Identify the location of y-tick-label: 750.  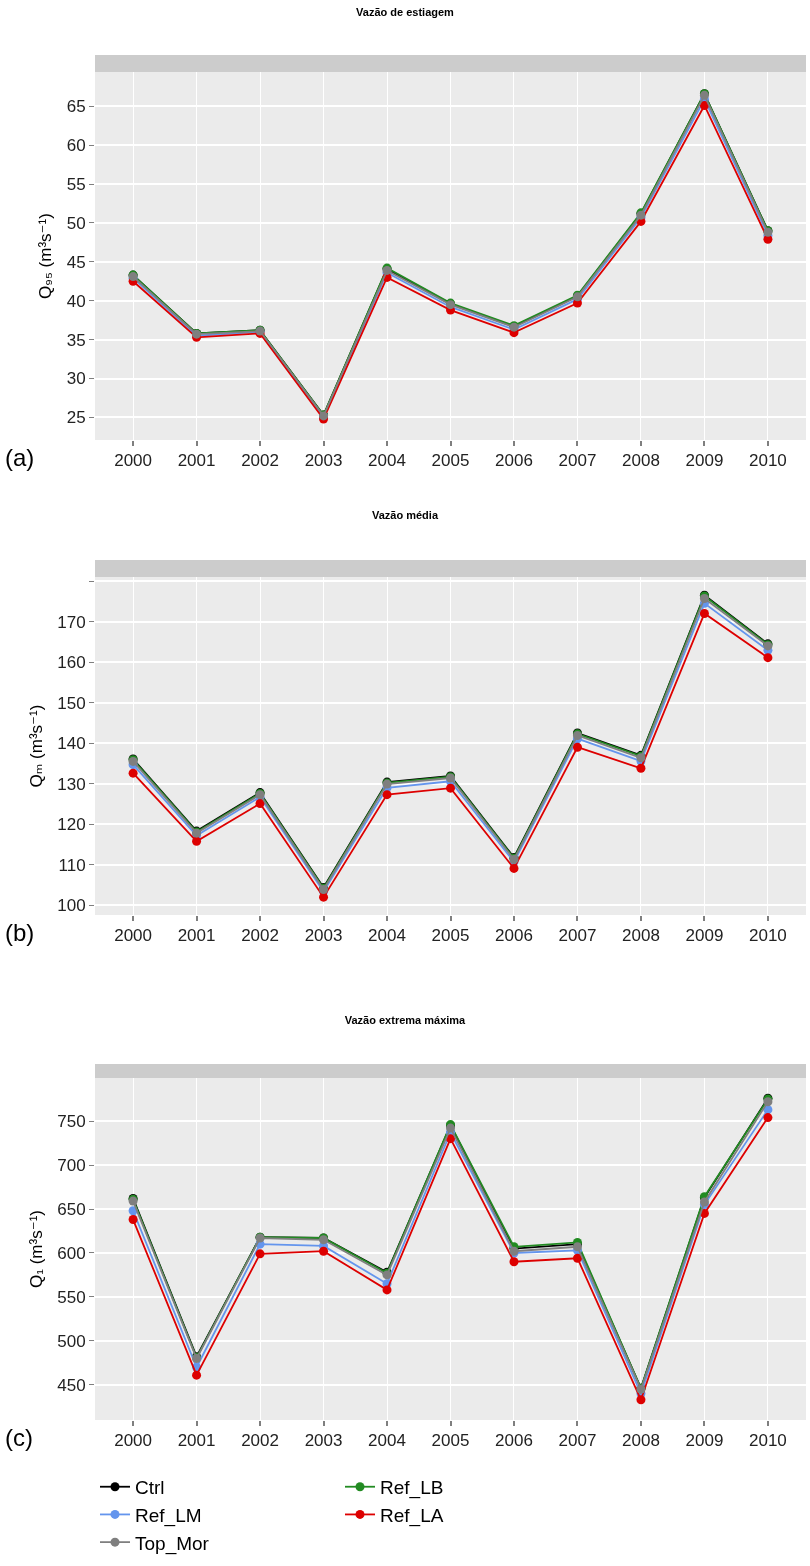
(71, 1122).